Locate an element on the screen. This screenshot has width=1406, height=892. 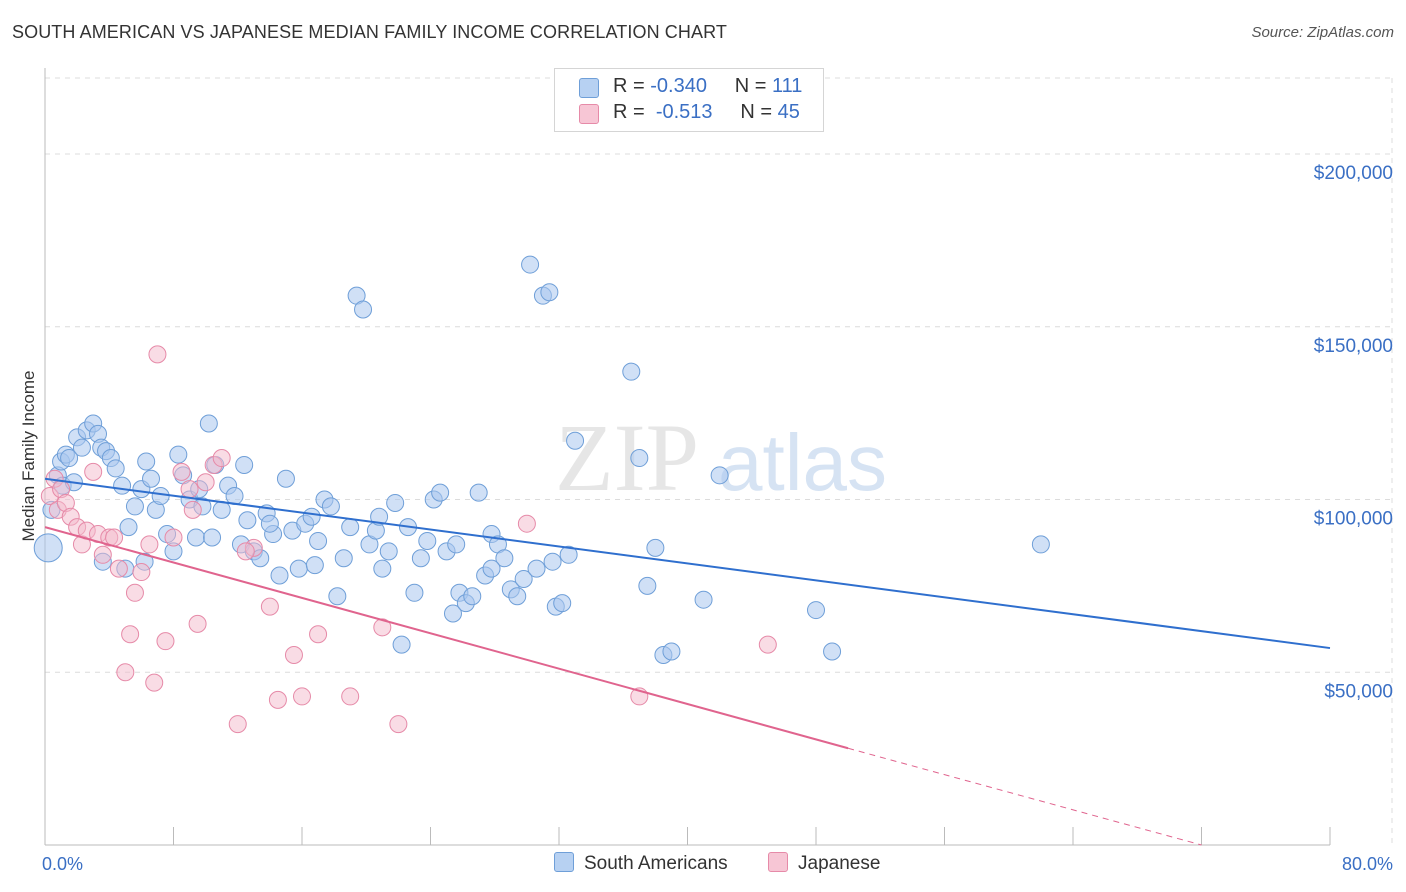
bottom-legend-swatch-blue is located at coordinates (564, 862).